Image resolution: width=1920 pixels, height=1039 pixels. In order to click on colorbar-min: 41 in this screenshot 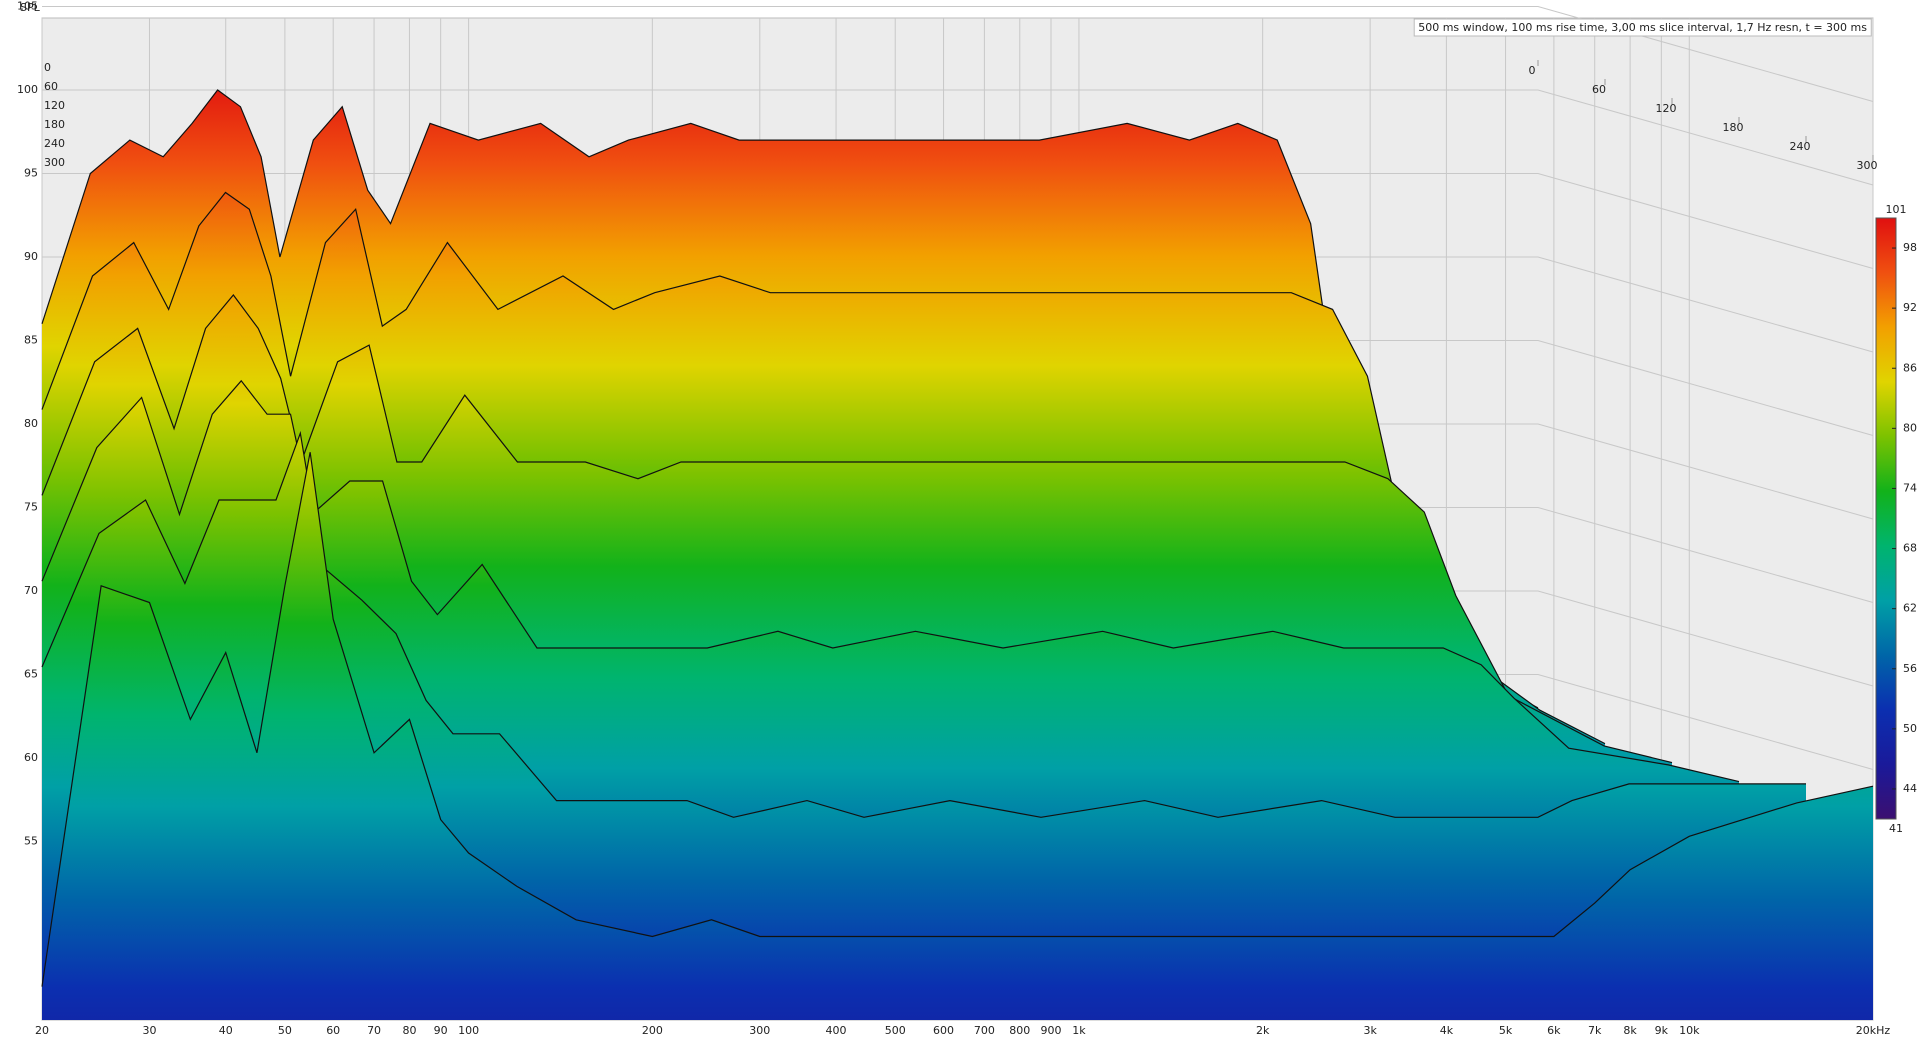, I will do `click(1896, 828)`.